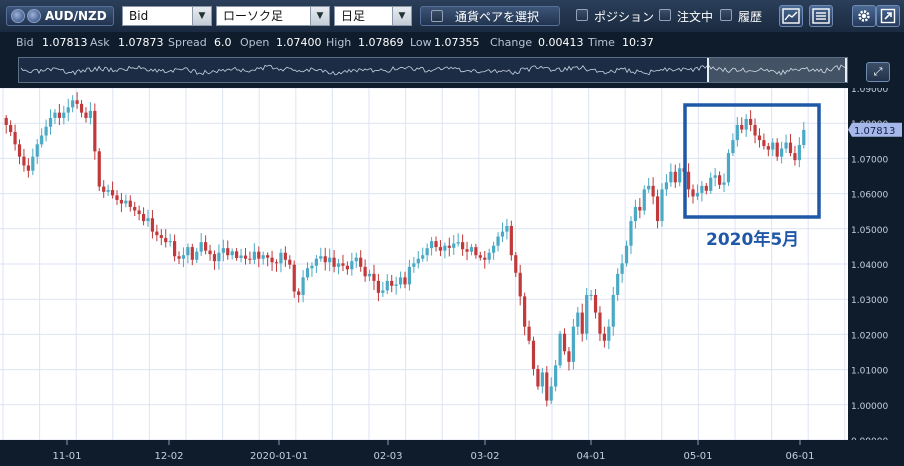 The width and height of the screenshot is (904, 466). Describe the element at coordinates (167, 16) in the screenshot. I see `price-type-select: Bid ▼` at that location.